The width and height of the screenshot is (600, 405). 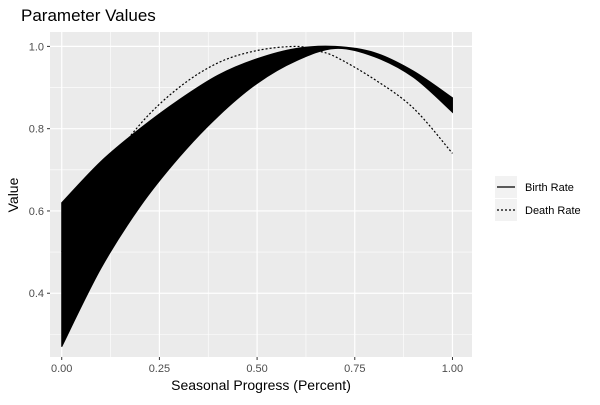 I want to click on y-tick-label: 0.8, so click(x=36, y=130).